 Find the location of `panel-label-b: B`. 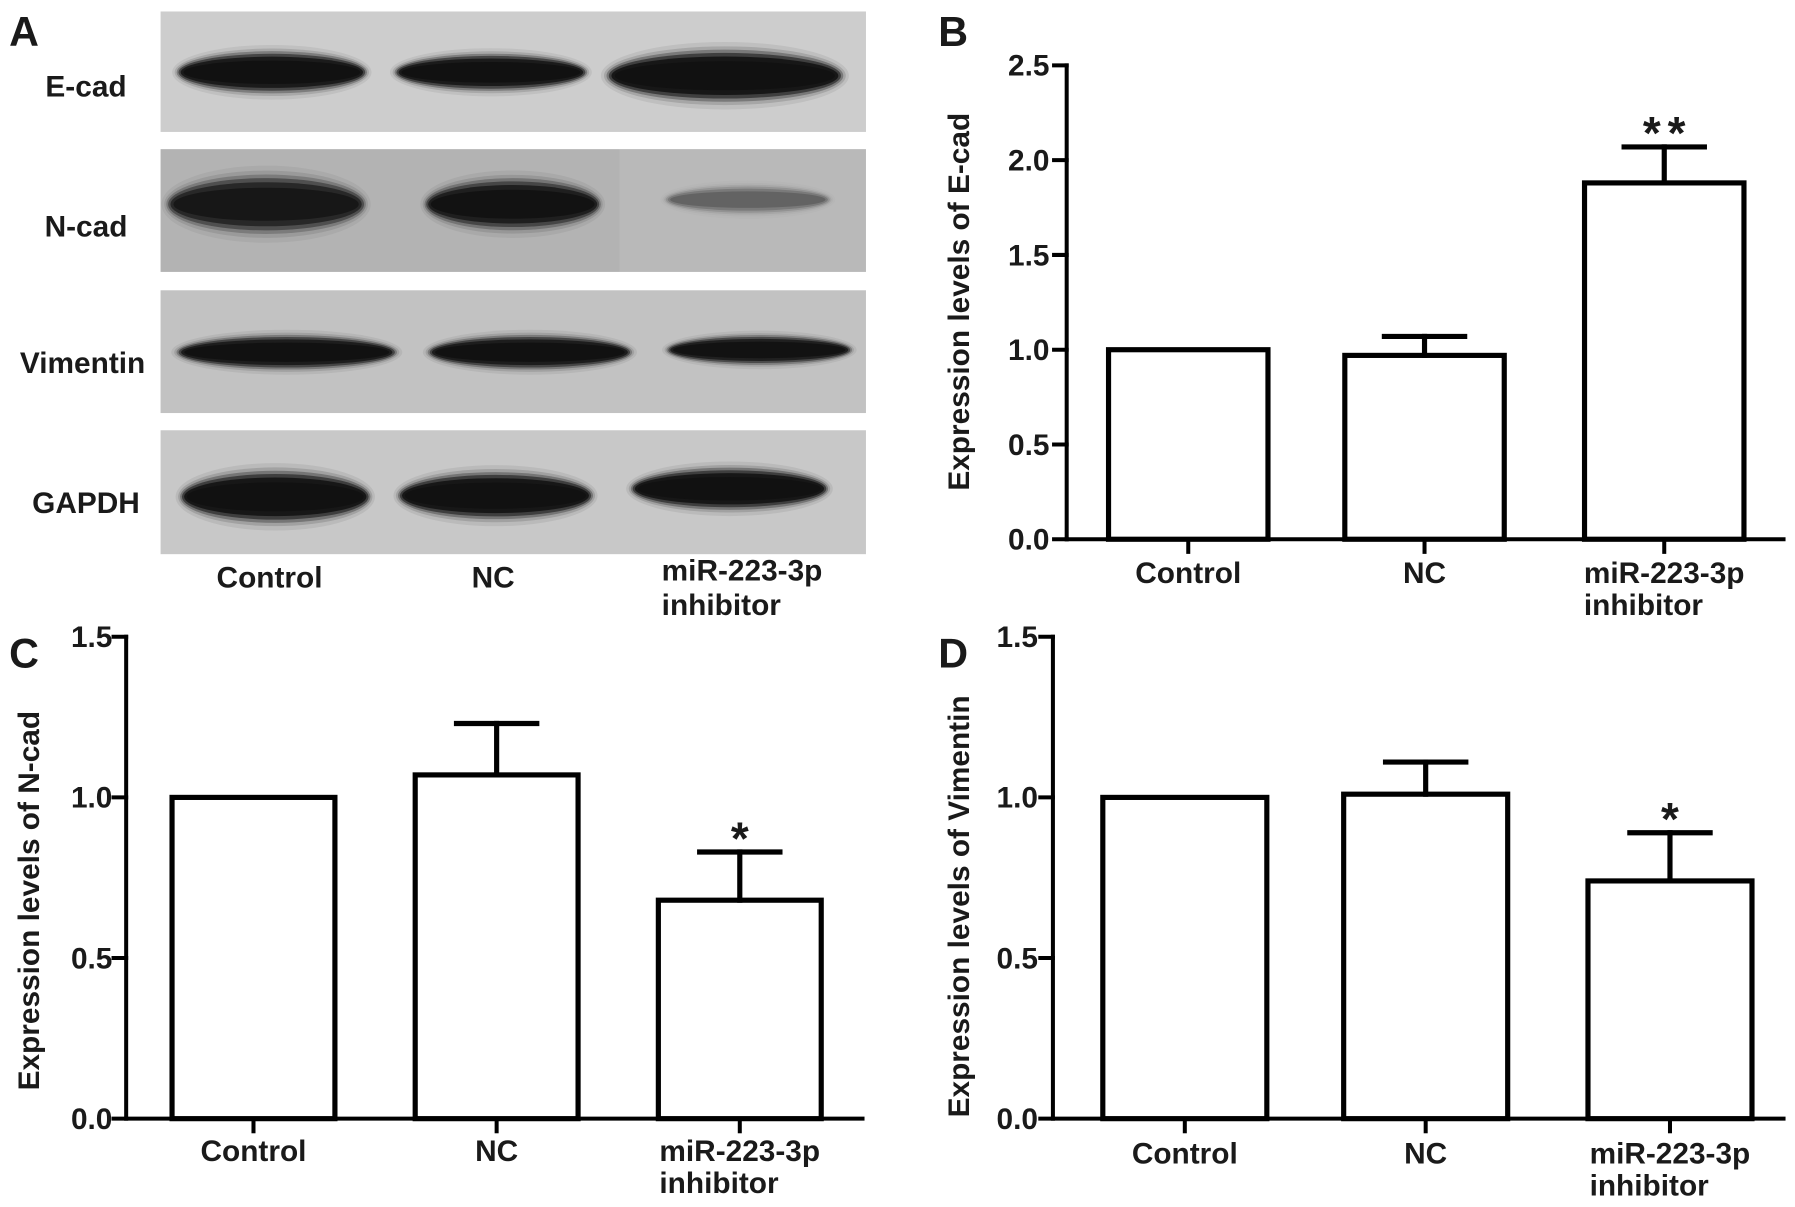

panel-label-b: B is located at coordinates (953, 32).